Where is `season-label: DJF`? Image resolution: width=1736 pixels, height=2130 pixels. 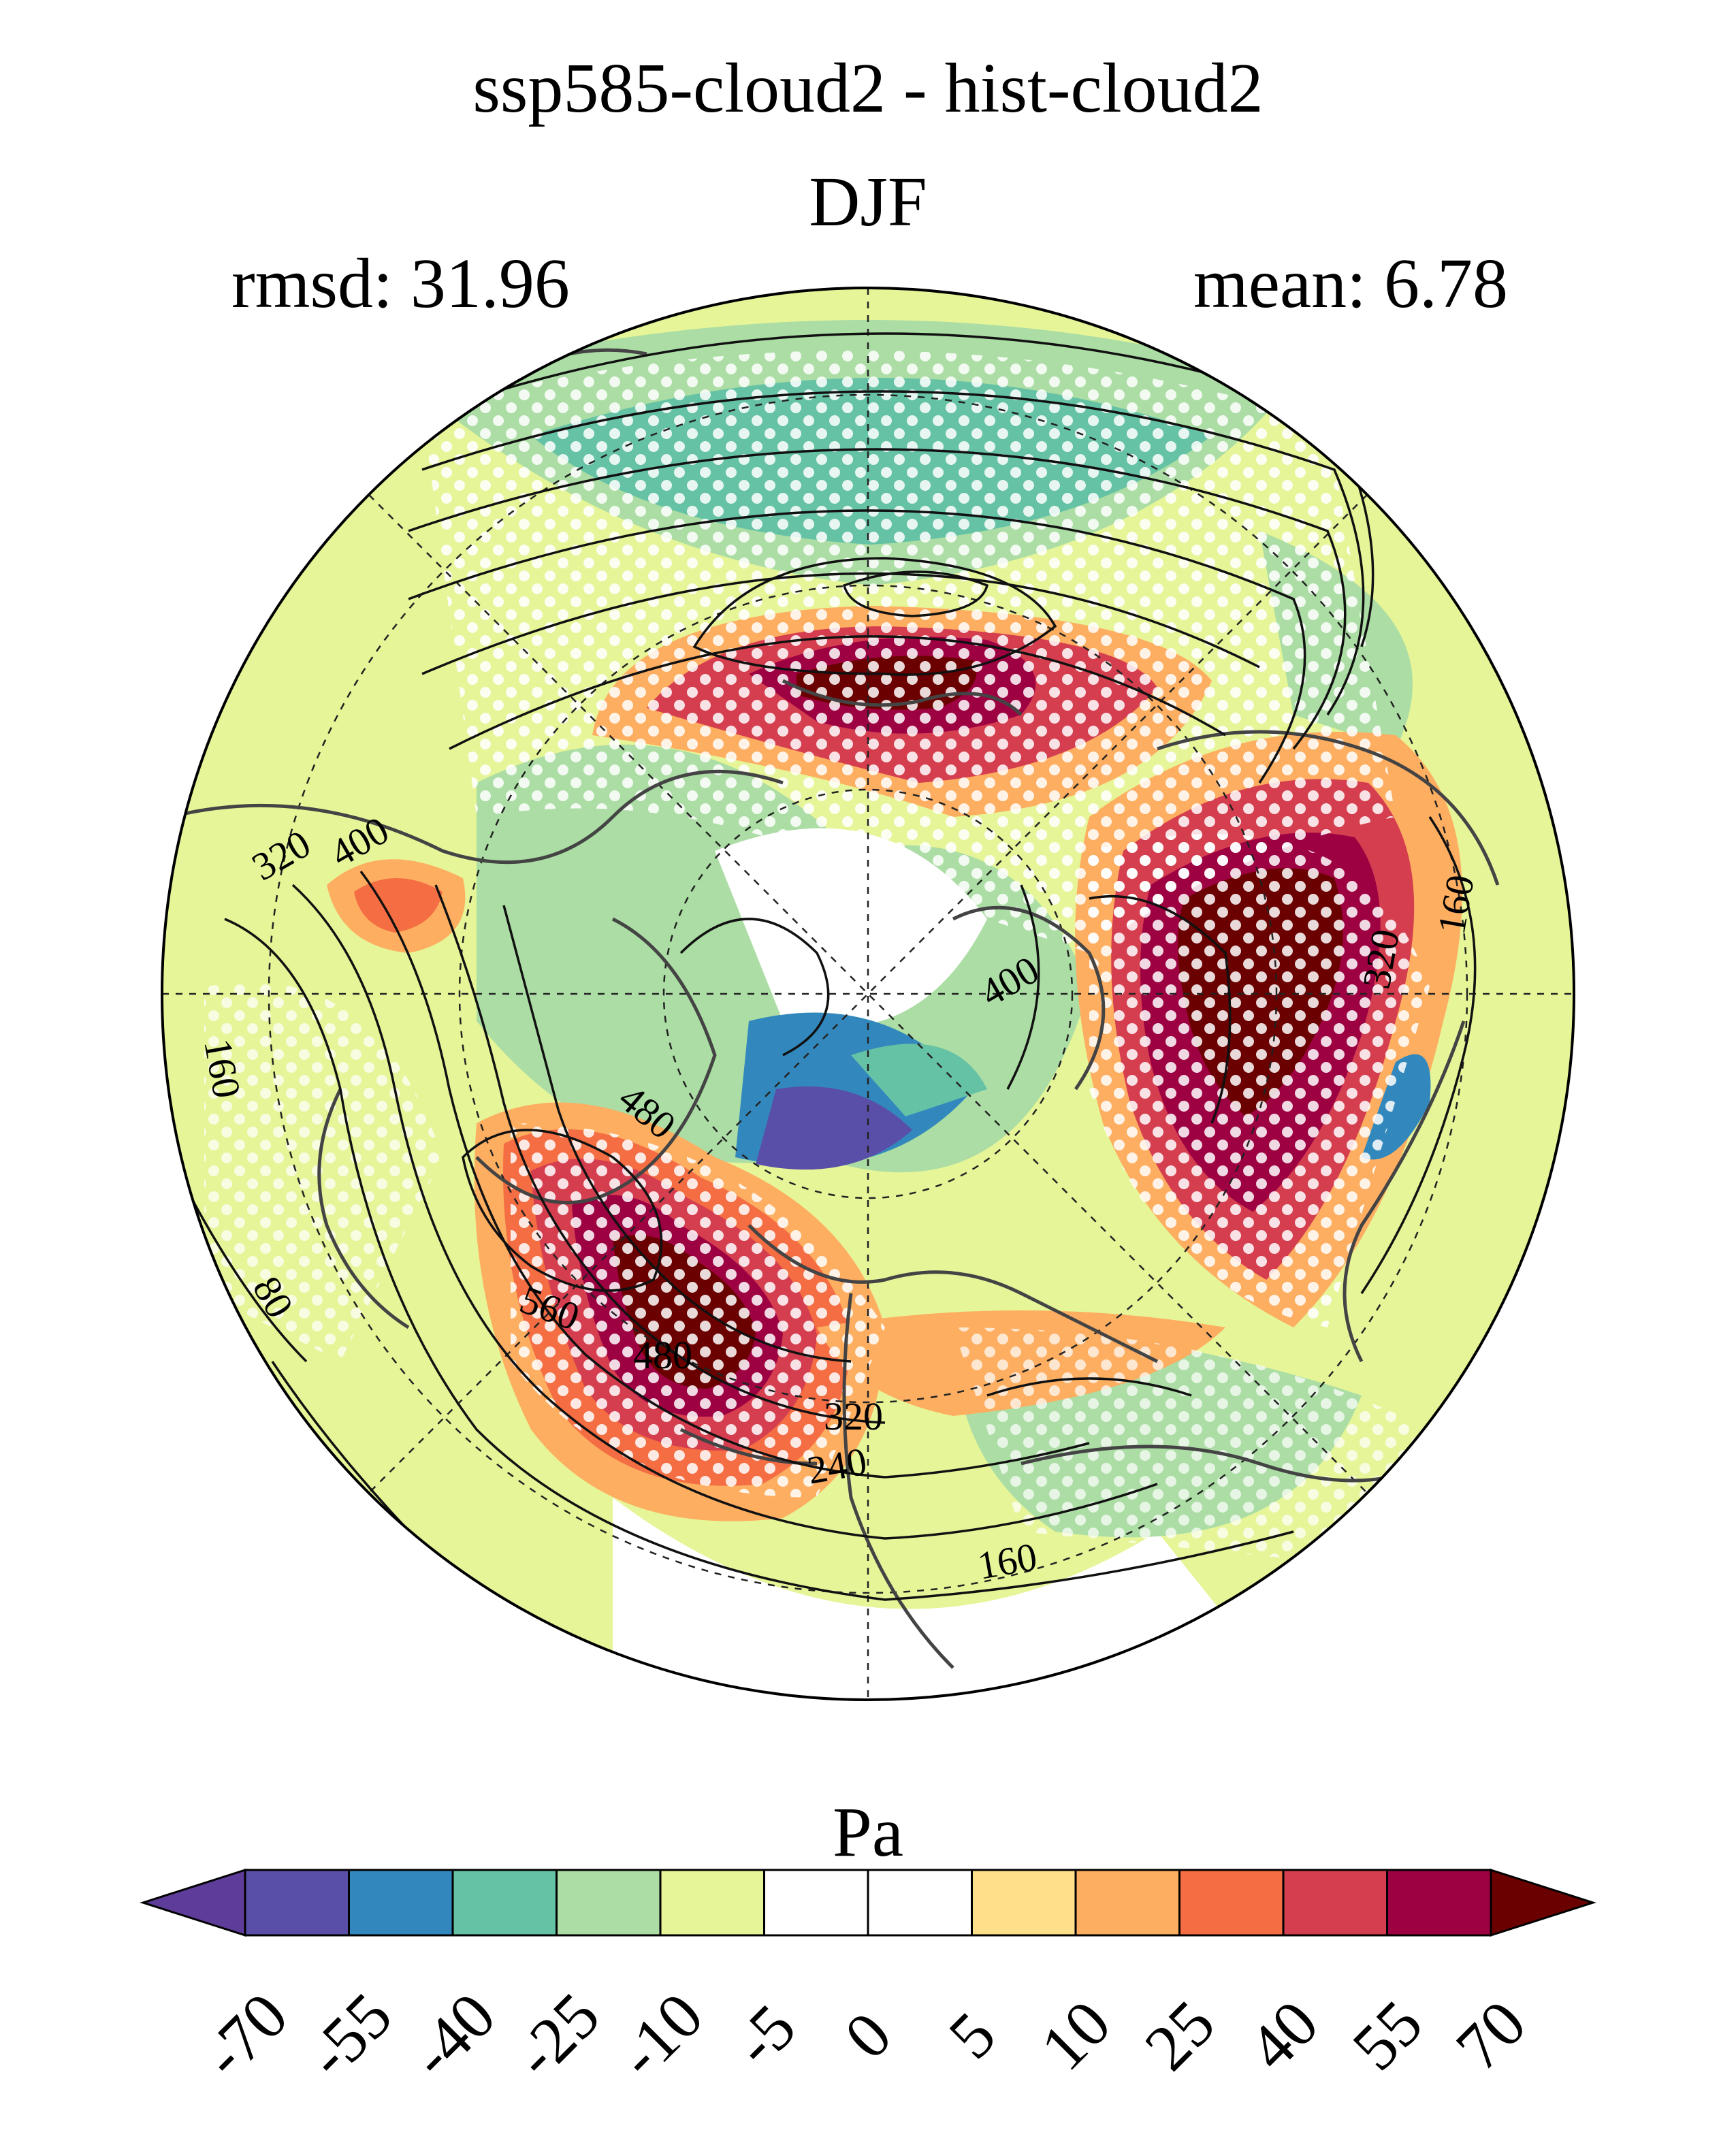 season-label: DJF is located at coordinates (868, 202).